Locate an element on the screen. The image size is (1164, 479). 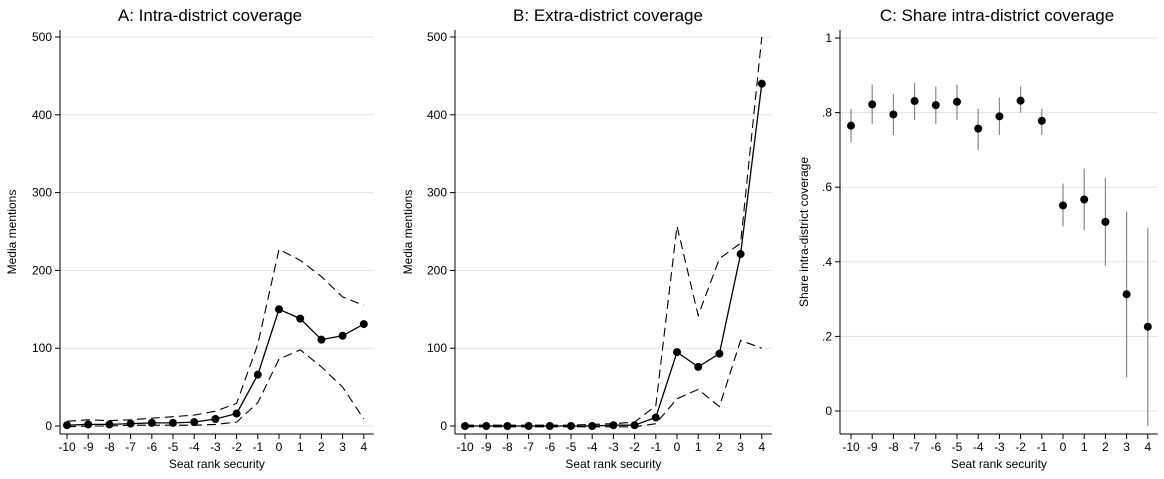
mean-line is located at coordinates (215, 367).